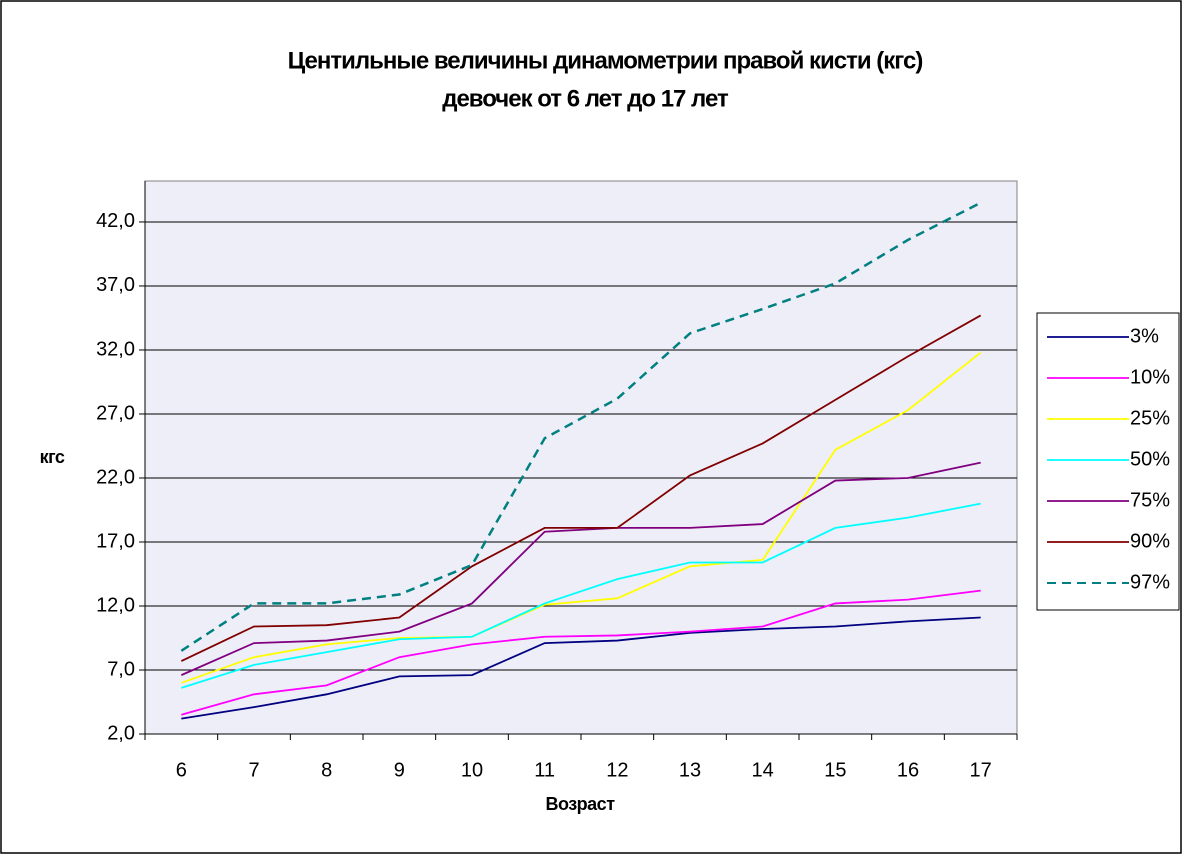 The height and width of the screenshot is (854, 1182). Describe the element at coordinates (544, 770) in the screenshot. I see `x-tick-label: 11` at that location.